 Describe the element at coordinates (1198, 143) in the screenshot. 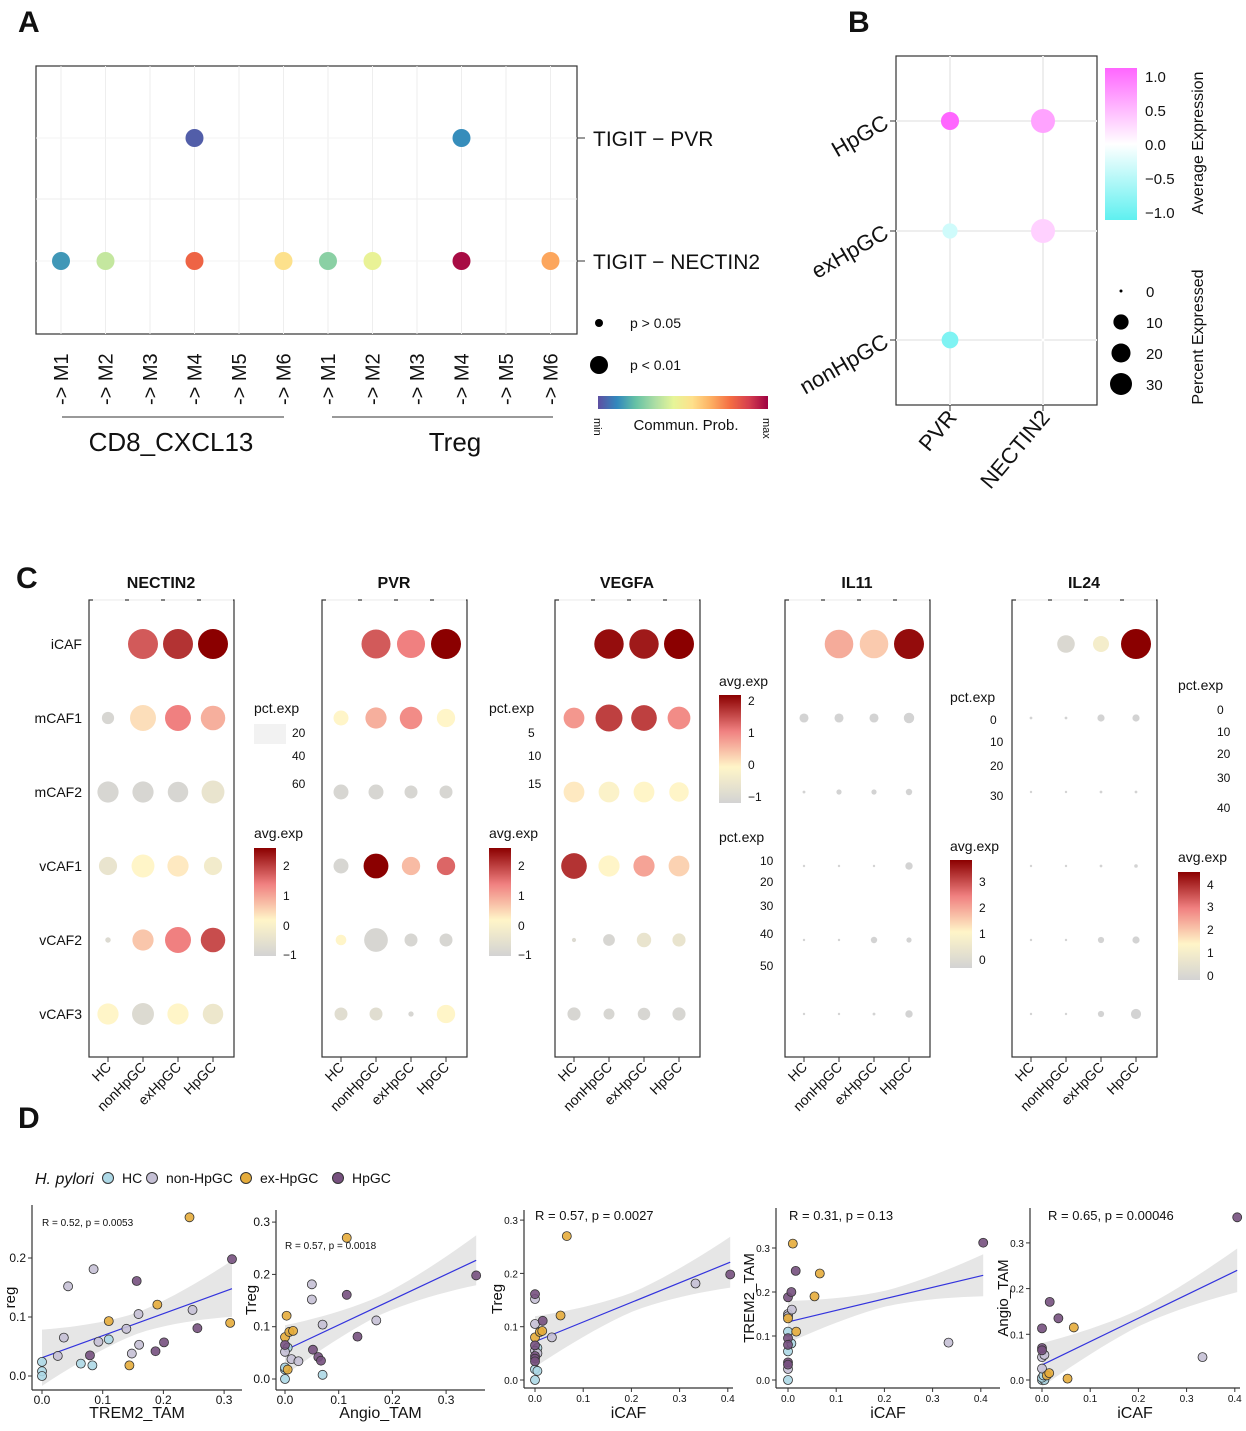

I see `avg-expression-title: Average Expression` at that location.